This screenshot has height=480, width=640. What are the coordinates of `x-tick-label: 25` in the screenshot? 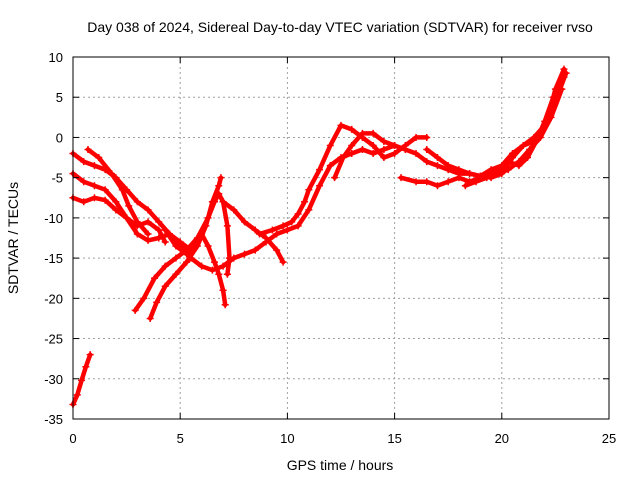 It's located at (609, 438).